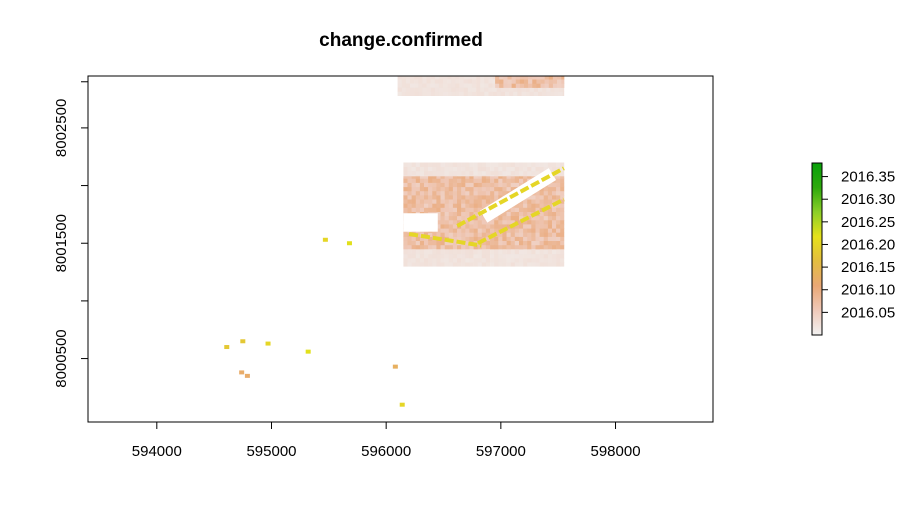  Describe the element at coordinates (868, 267) in the screenshot. I see `legend-tick-label: 2016.15` at that location.